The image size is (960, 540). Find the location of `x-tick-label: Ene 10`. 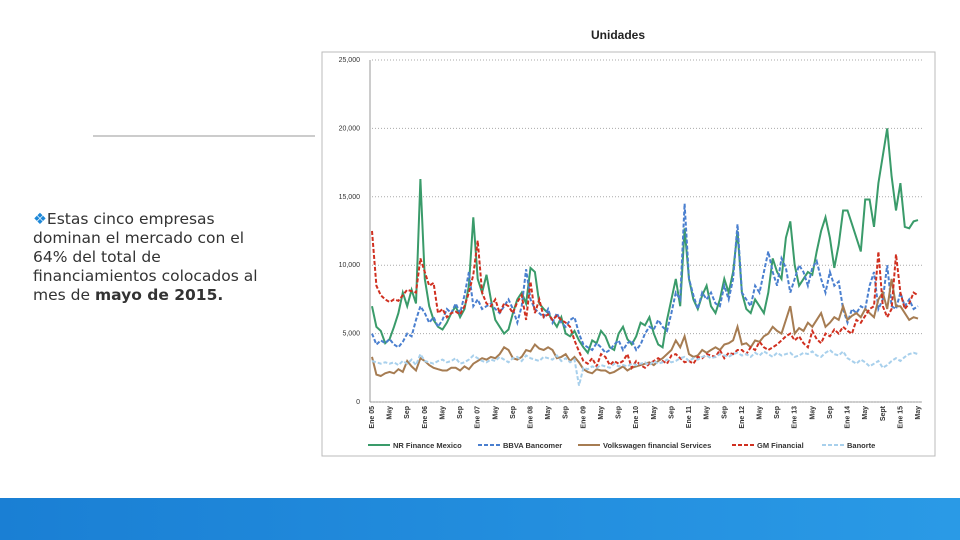

x-tick-label: Ene 10 is located at coordinates (636, 417).